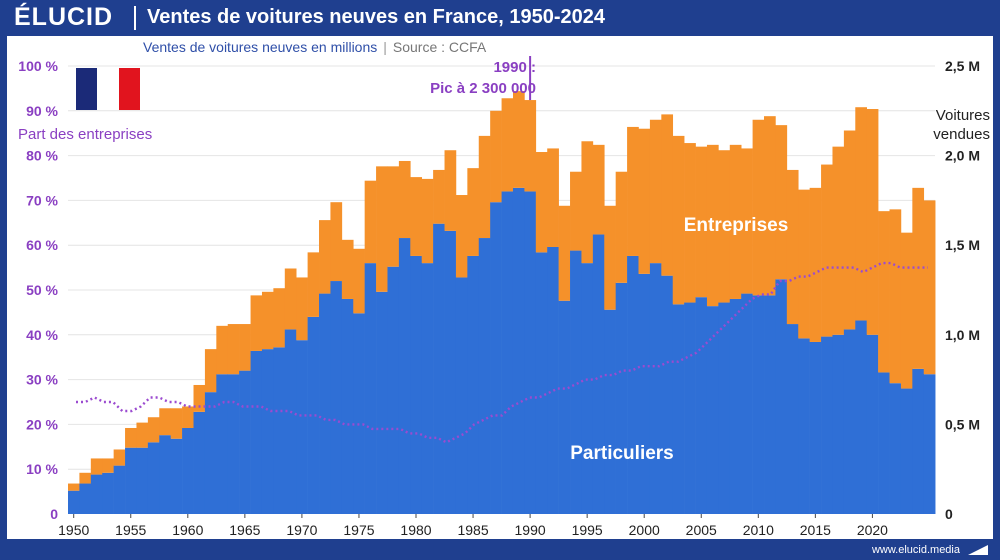 This screenshot has width=1000, height=560. What do you see at coordinates (187, 530) in the screenshot?
I see `x-axis-tick-label: 1960` at bounding box center [187, 530].